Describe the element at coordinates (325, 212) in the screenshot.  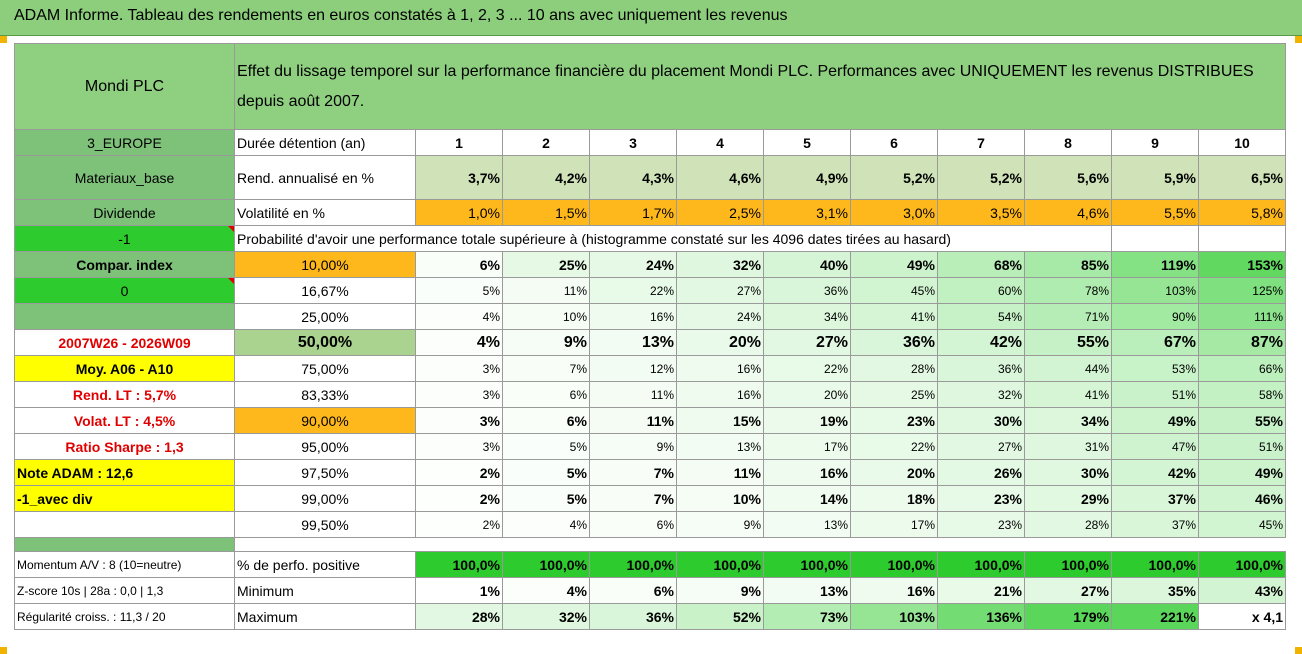
I see `volat-label: Volatilité en %` at that location.